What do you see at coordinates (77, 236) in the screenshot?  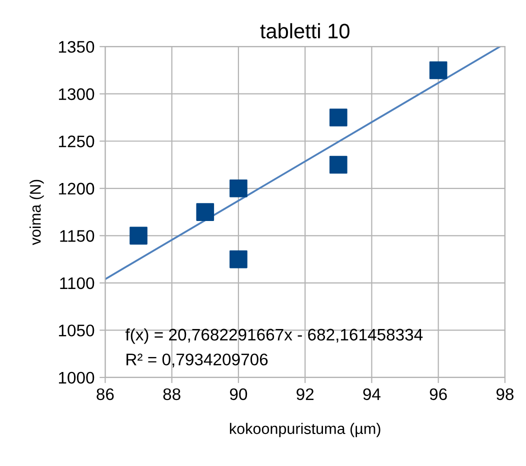 I see `y-tick-label: 1150` at bounding box center [77, 236].